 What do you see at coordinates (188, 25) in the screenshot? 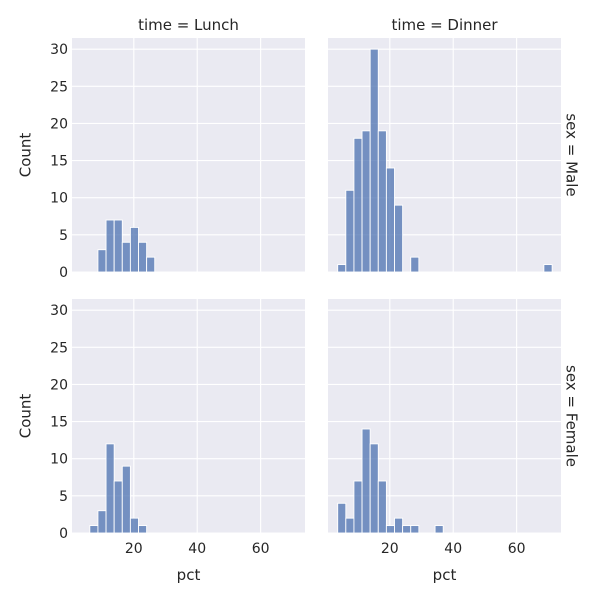
I see `facet-column-title: time = Lunch` at bounding box center [188, 25].